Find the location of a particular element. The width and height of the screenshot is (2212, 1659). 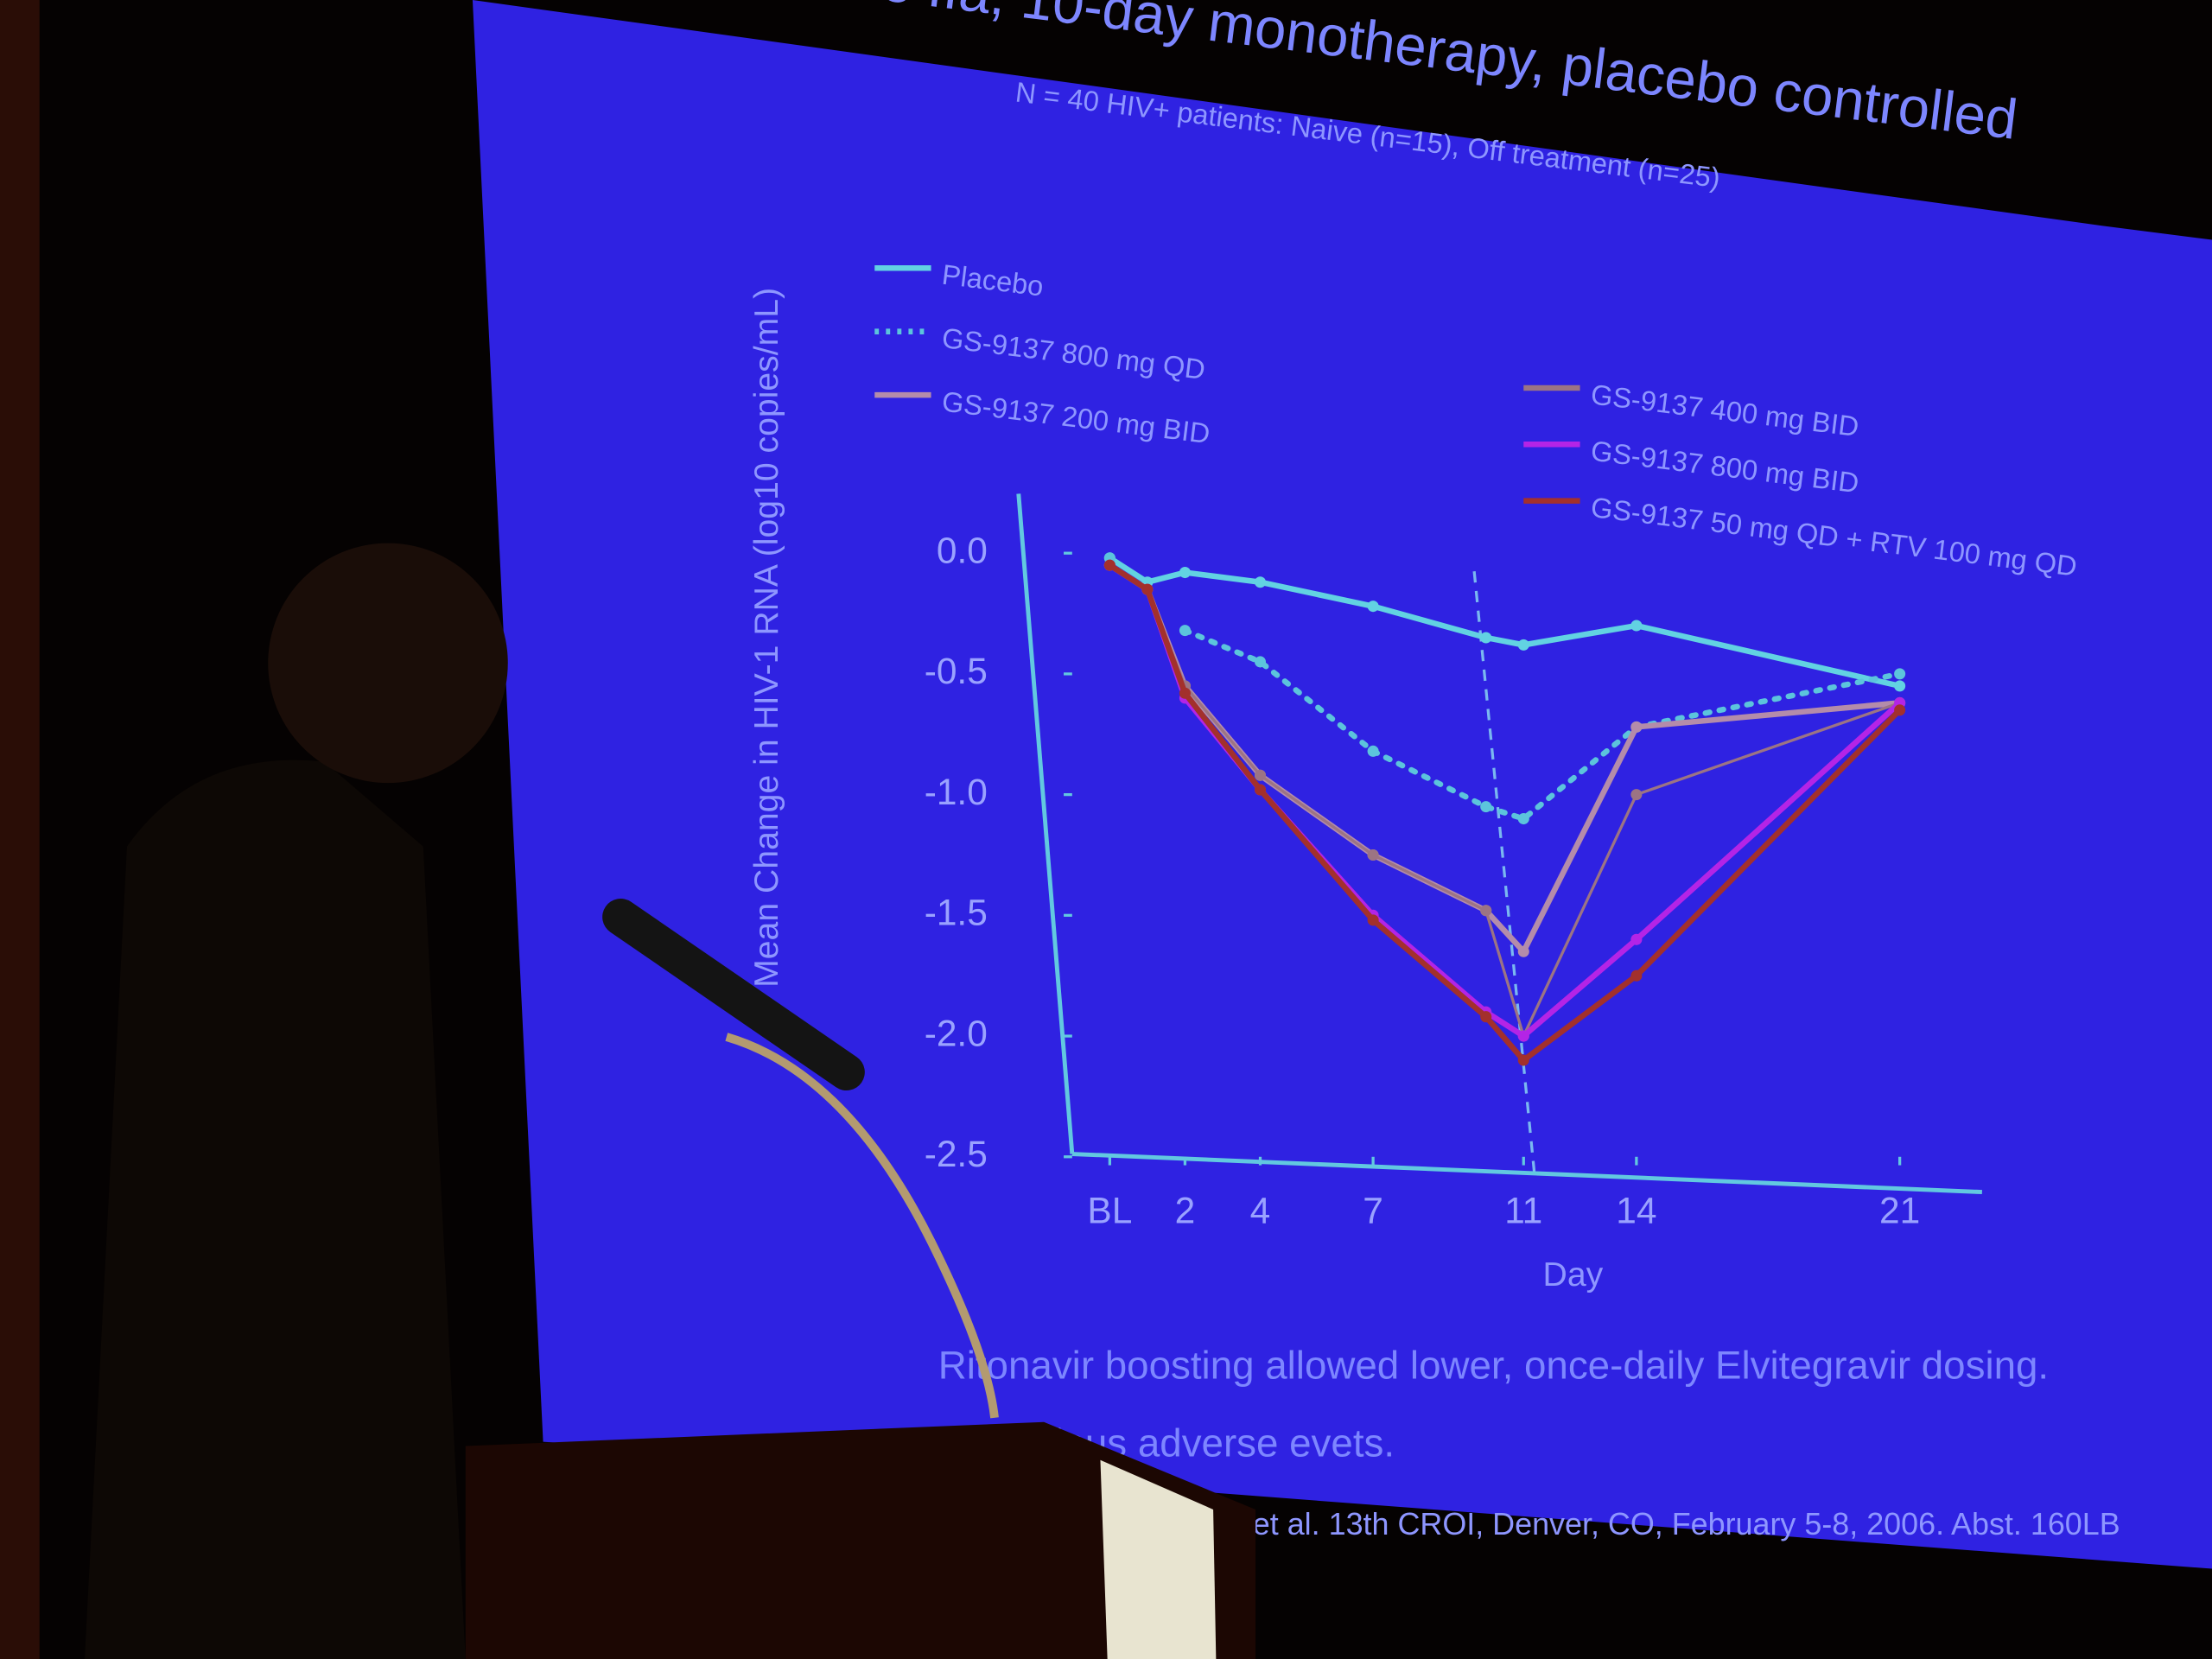

x-tick-label: 7 is located at coordinates (1373, 1210).